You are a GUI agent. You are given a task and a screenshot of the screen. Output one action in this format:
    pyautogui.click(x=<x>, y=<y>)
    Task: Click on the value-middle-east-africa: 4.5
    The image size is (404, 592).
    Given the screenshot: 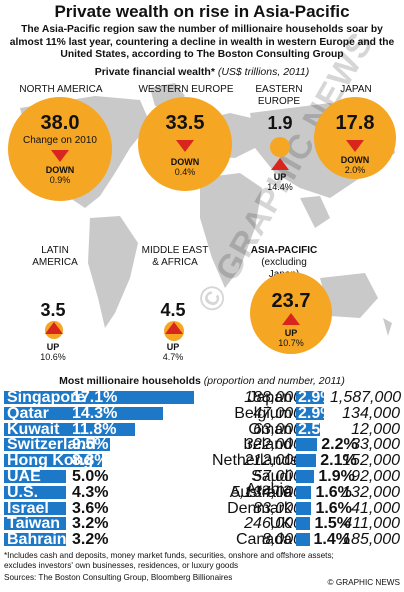 What is the action you would take?
    pyautogui.click(x=173, y=310)
    